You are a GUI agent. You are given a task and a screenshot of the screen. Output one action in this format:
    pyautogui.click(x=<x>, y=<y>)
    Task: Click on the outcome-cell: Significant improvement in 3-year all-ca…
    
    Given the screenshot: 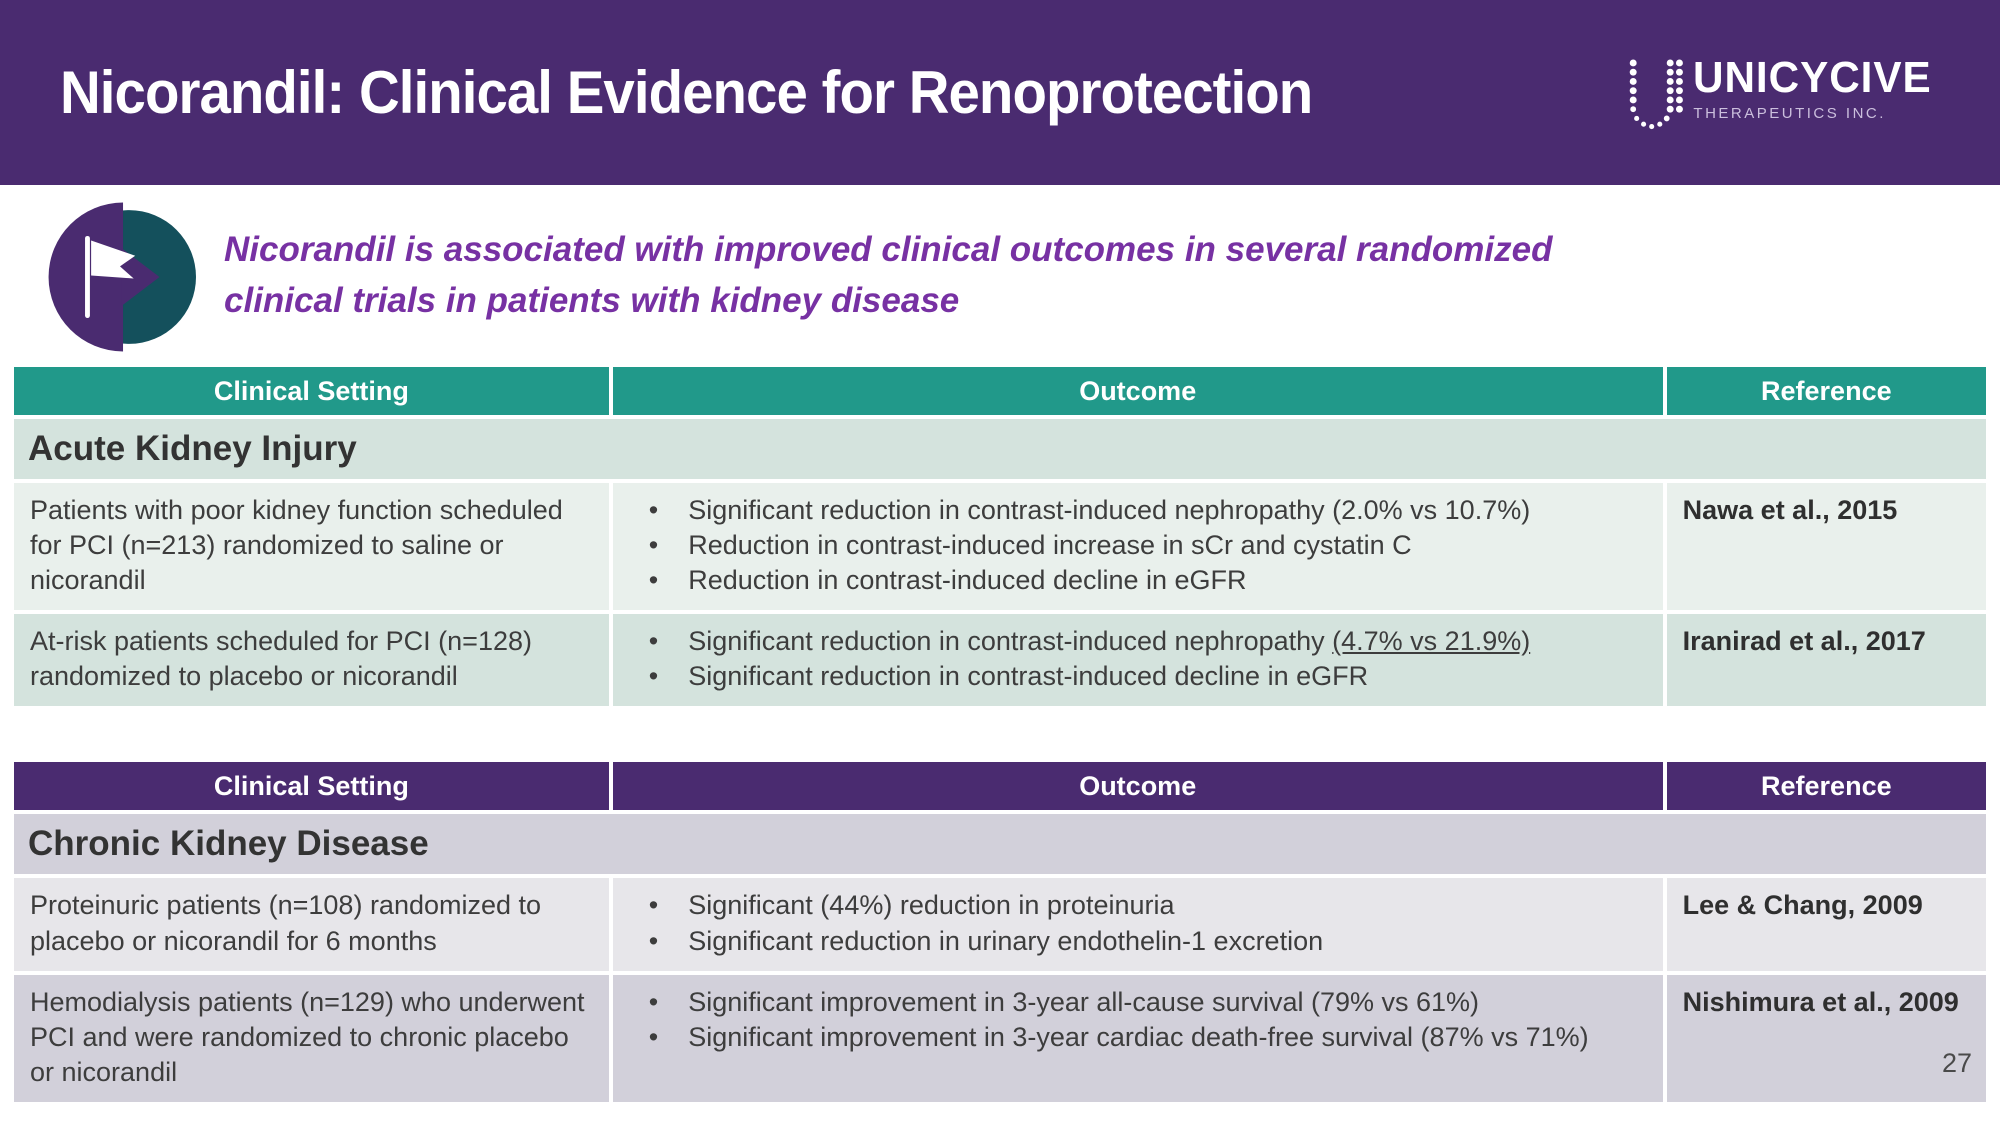 What is the action you would take?
    pyautogui.click(x=1137, y=1038)
    